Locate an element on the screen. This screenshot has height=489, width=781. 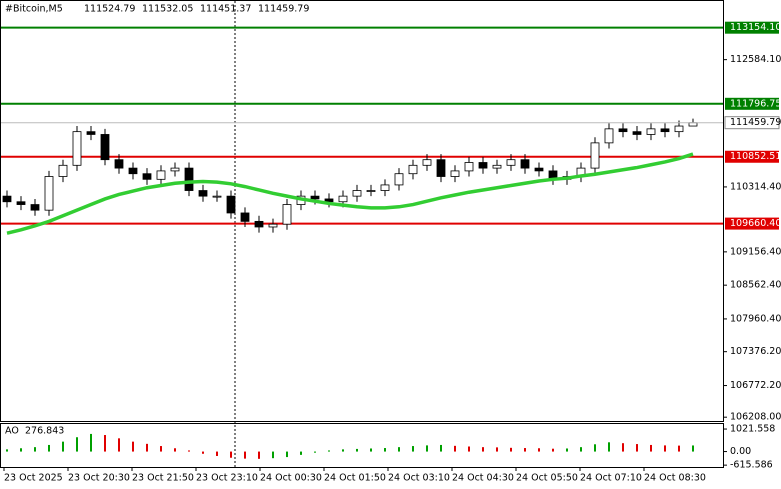
ao-tick-label: 0.00 is located at coordinates (740, 451).